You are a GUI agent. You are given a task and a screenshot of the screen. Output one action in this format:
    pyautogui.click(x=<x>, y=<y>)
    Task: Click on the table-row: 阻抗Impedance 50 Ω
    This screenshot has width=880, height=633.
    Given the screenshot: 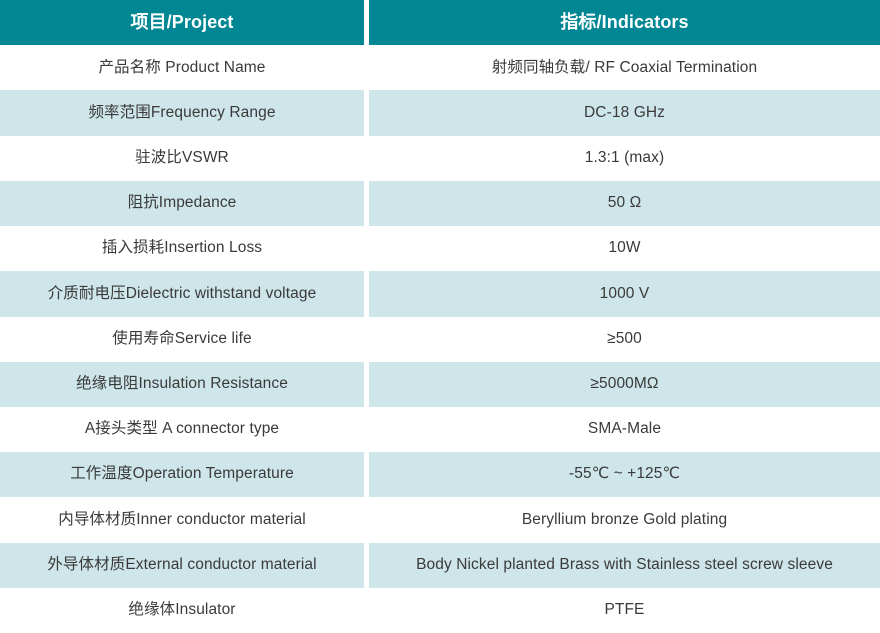 What is the action you would take?
    pyautogui.click(x=440, y=203)
    